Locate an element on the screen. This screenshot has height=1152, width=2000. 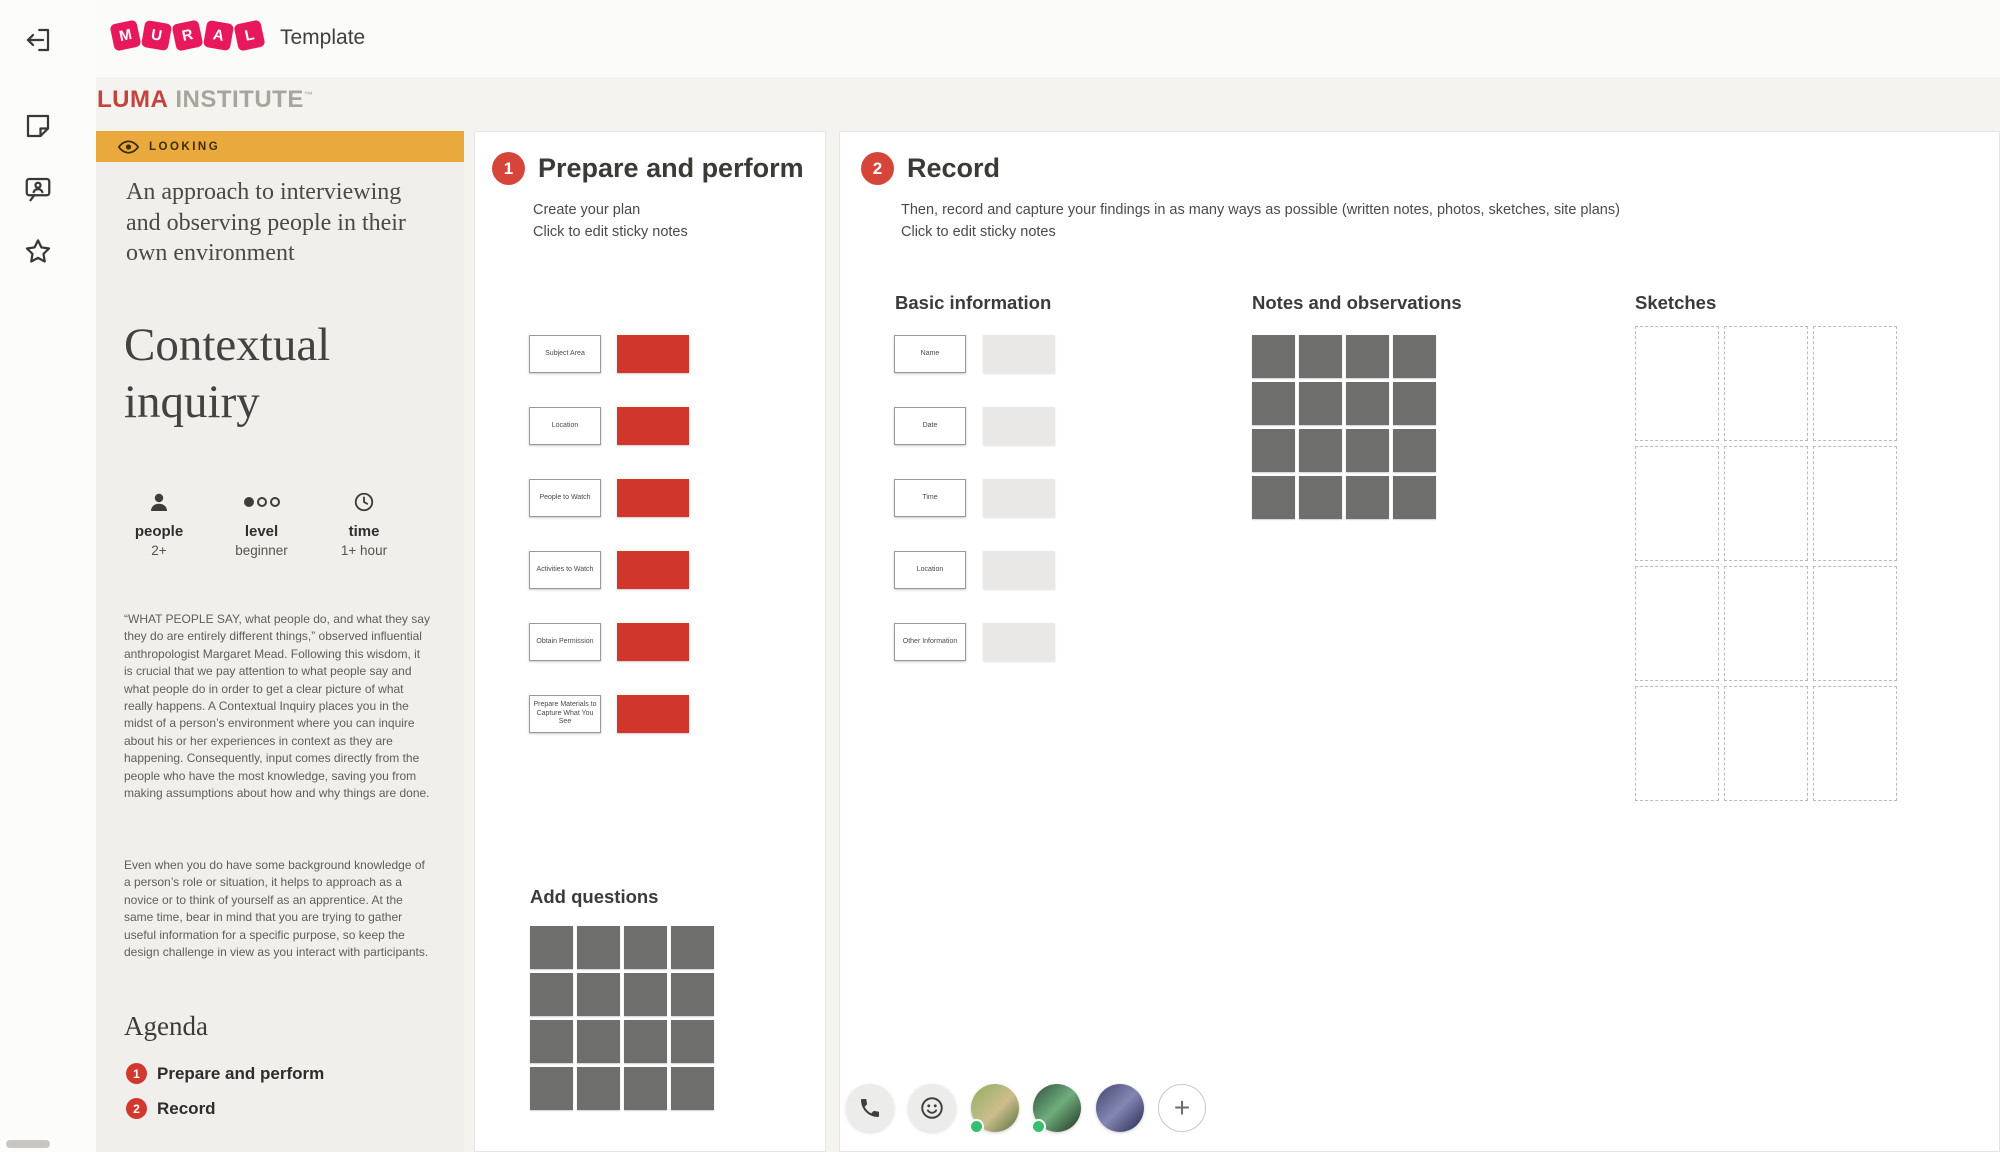
sticky-note-label: Date is located at coordinates (930, 426).